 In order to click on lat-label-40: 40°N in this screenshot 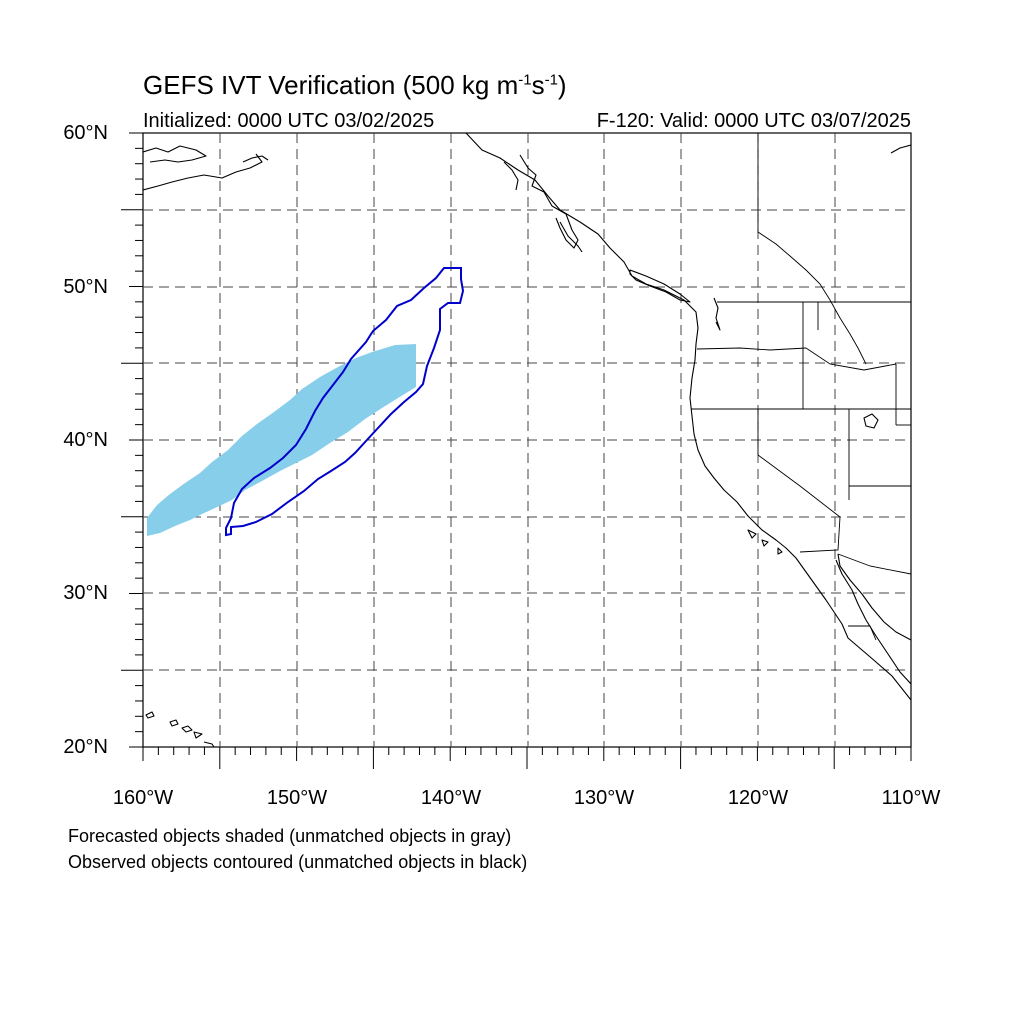, I will do `click(85, 440)`.